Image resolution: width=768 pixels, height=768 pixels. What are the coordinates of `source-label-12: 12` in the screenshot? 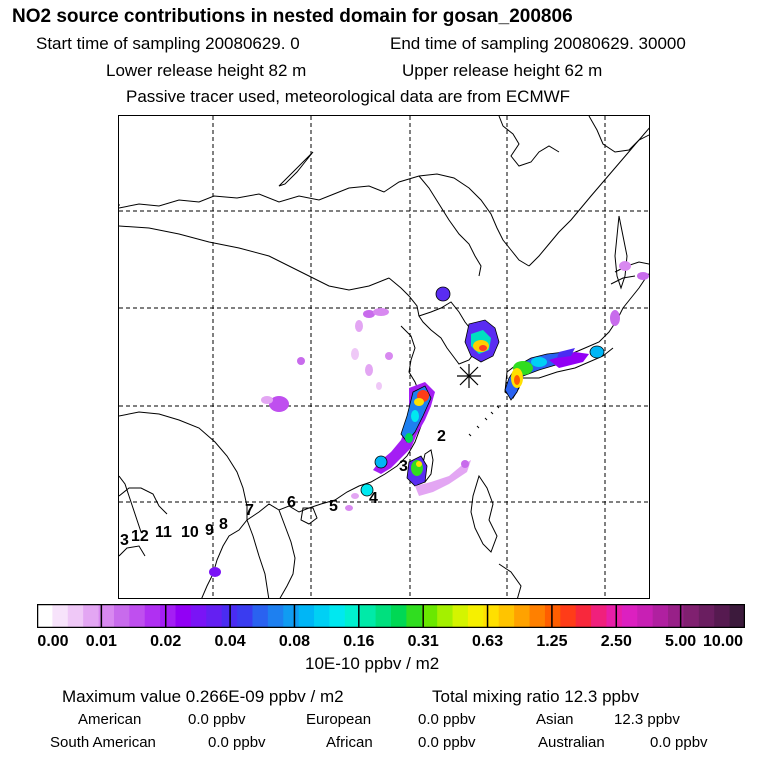 It's located at (140, 536).